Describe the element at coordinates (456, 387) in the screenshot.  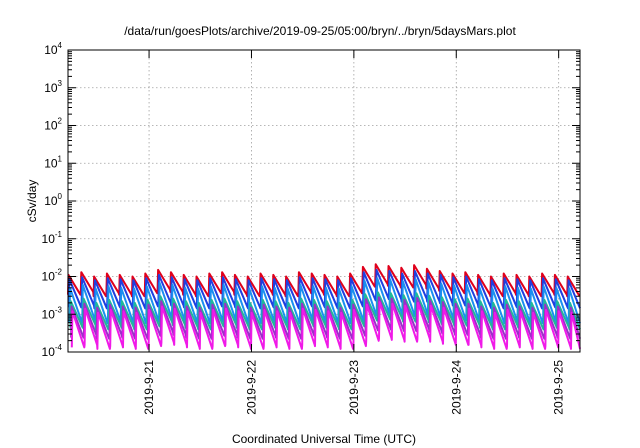
I see `x-tick-label: 2019-9-24` at that location.